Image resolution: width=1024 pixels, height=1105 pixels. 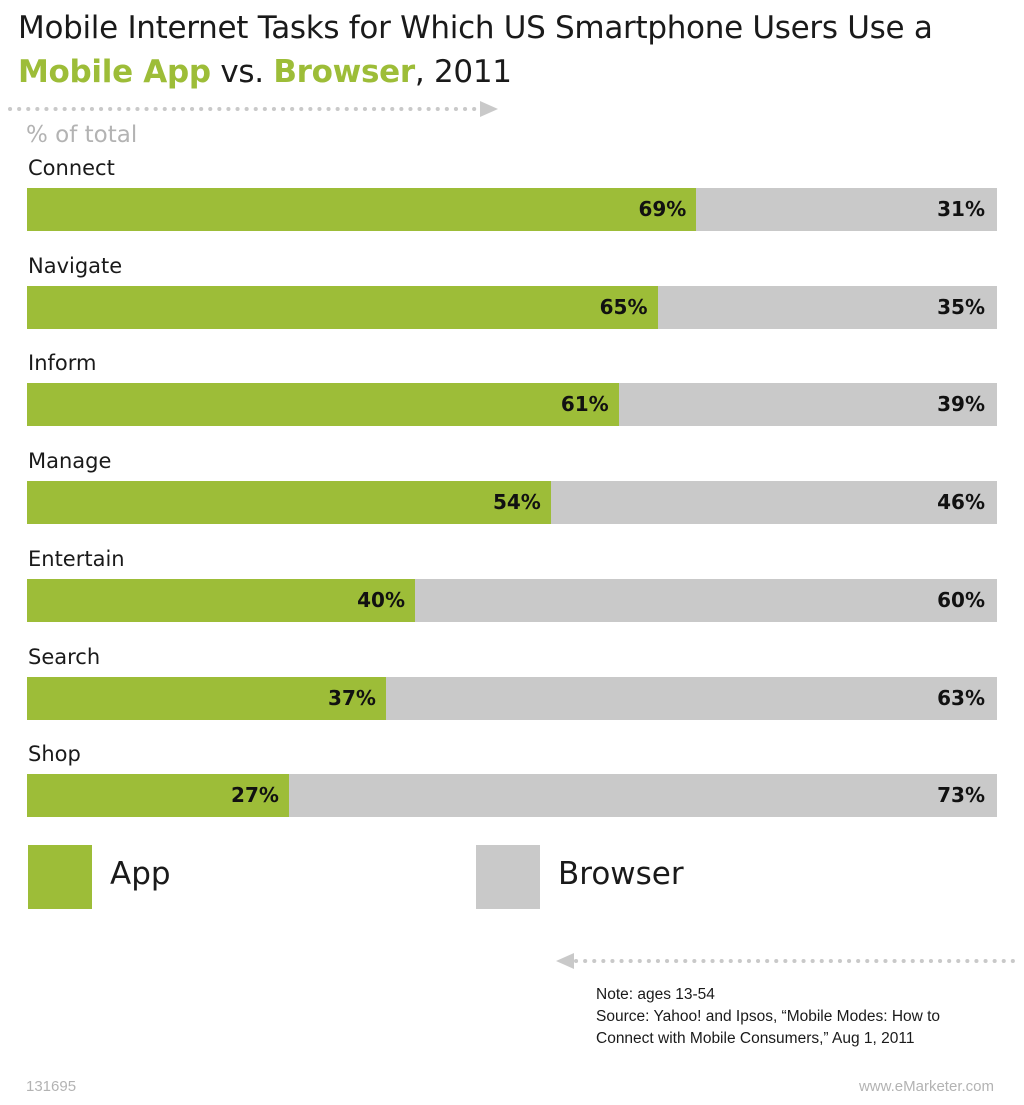 What do you see at coordinates (961, 697) in the screenshot?
I see `value-label-browser: 63%` at bounding box center [961, 697].